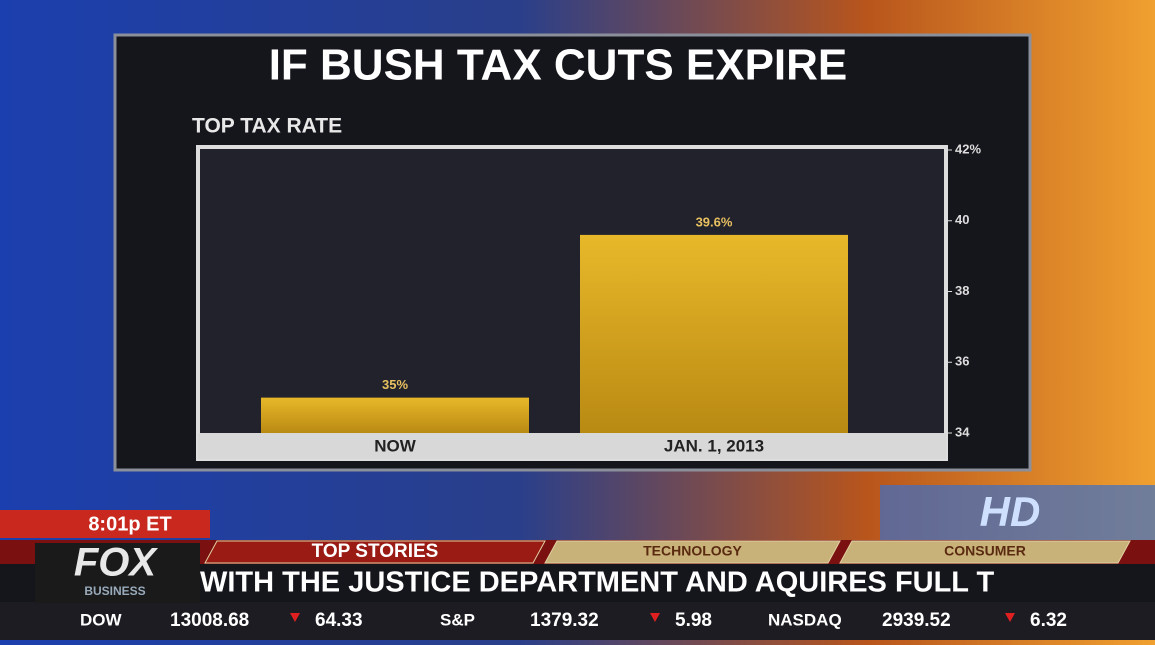  I want to click on data-label: 35%, so click(395, 384).